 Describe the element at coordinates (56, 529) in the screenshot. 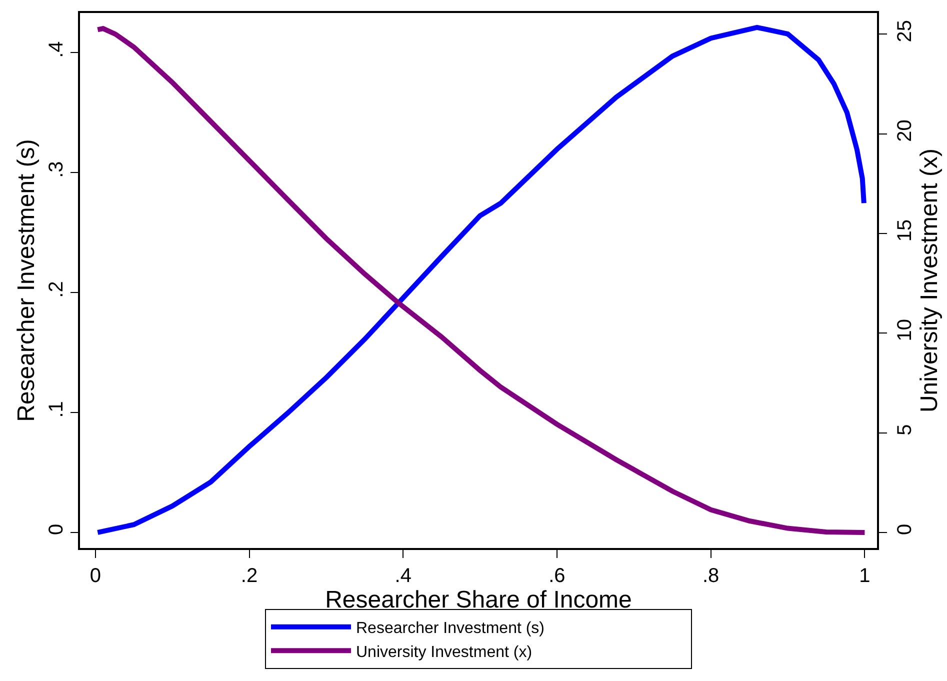

I see `y-tick-label: 0` at that location.